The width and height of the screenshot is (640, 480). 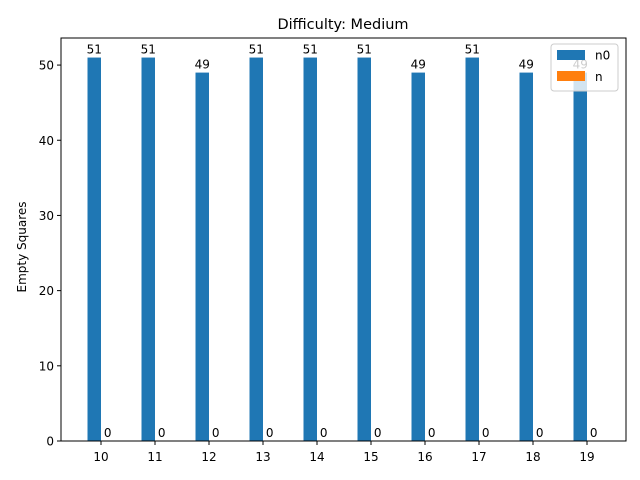 I want to click on y-tick-label-20: 20, so click(x=46, y=291).